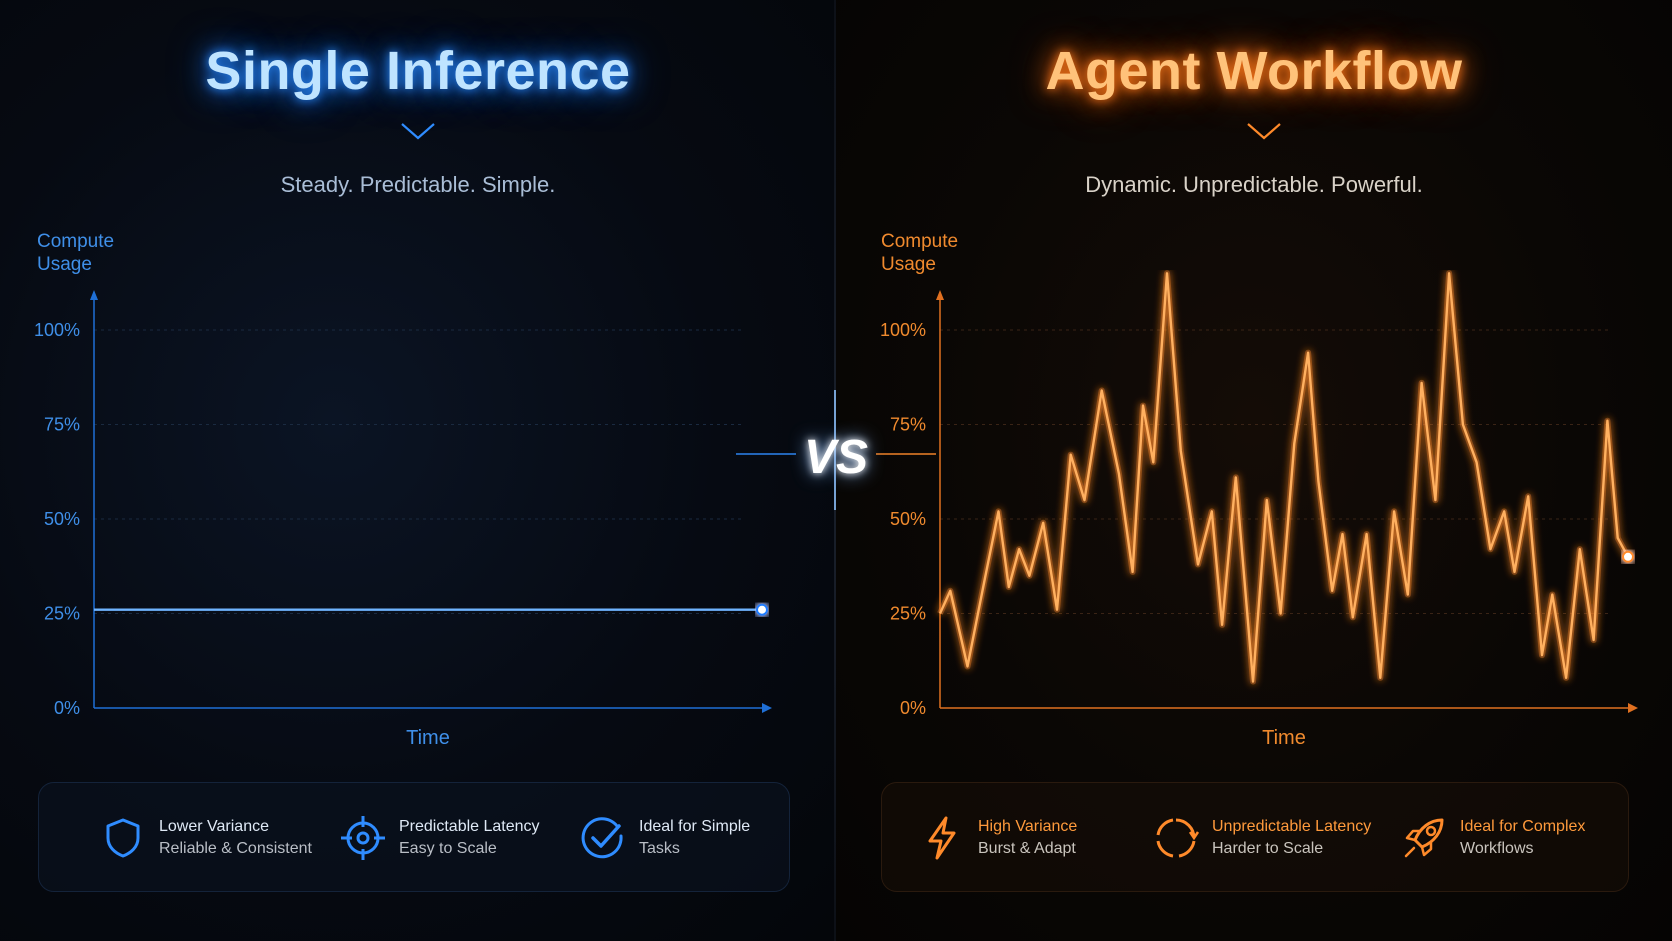  Describe the element at coordinates (1254, 71) in the screenshot. I see `panel-title: Agent Workflow` at that location.